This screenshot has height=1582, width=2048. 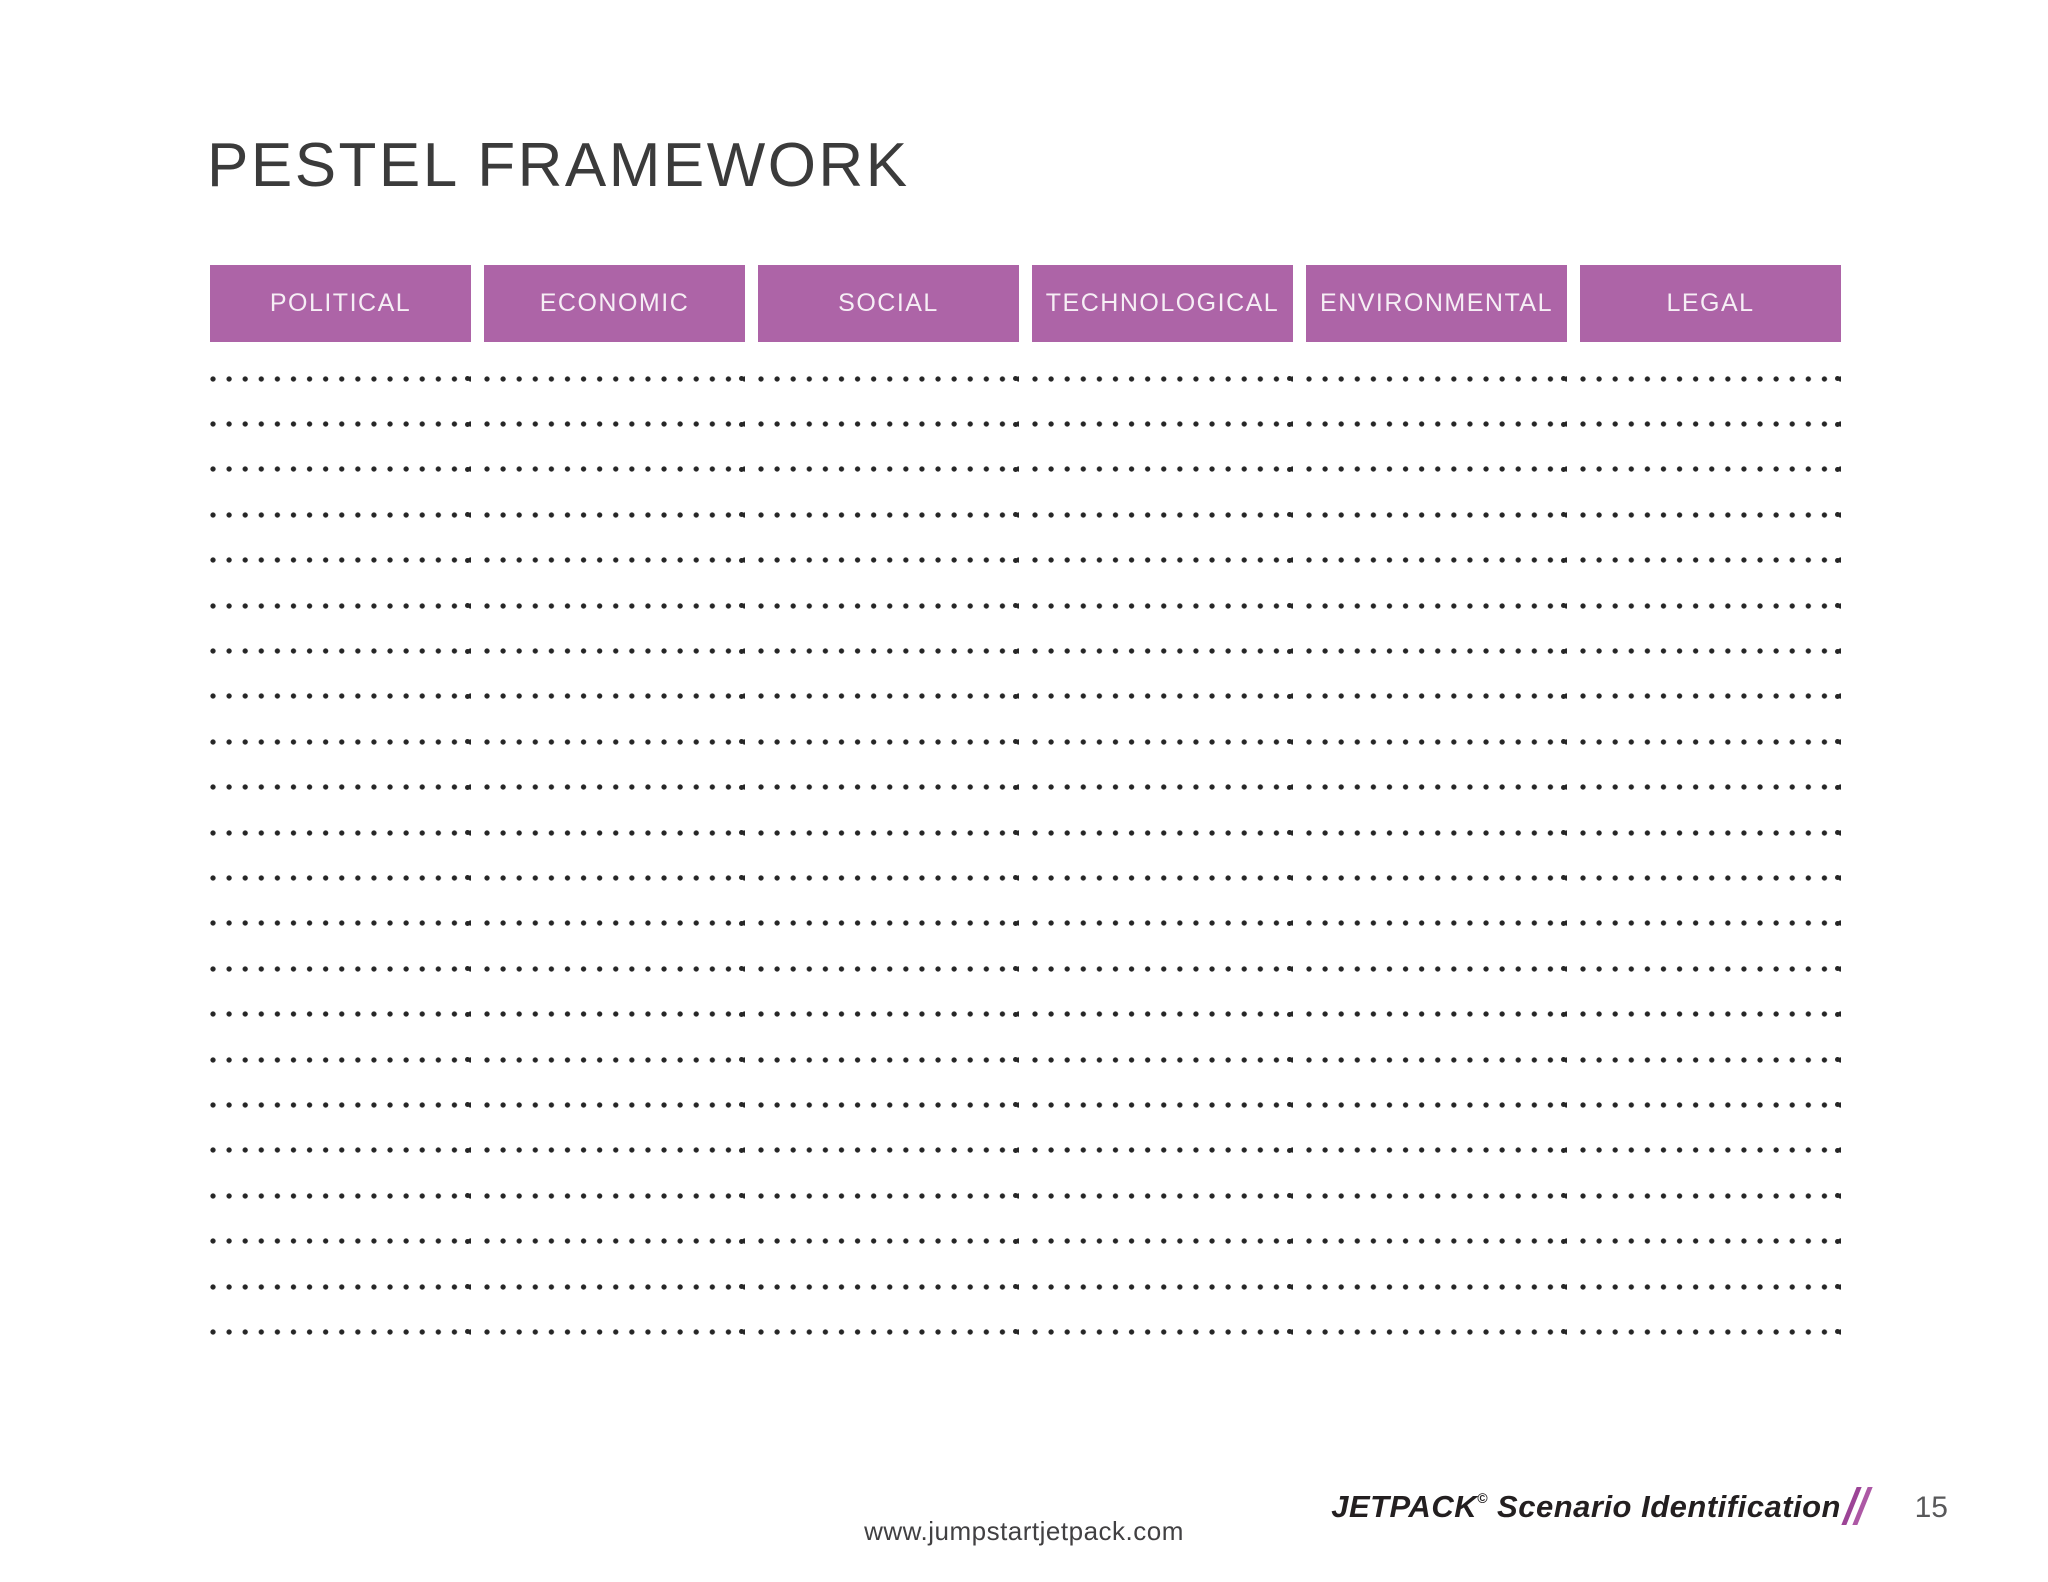 I want to click on header-economic: ECONOMIC, so click(x=614, y=303).